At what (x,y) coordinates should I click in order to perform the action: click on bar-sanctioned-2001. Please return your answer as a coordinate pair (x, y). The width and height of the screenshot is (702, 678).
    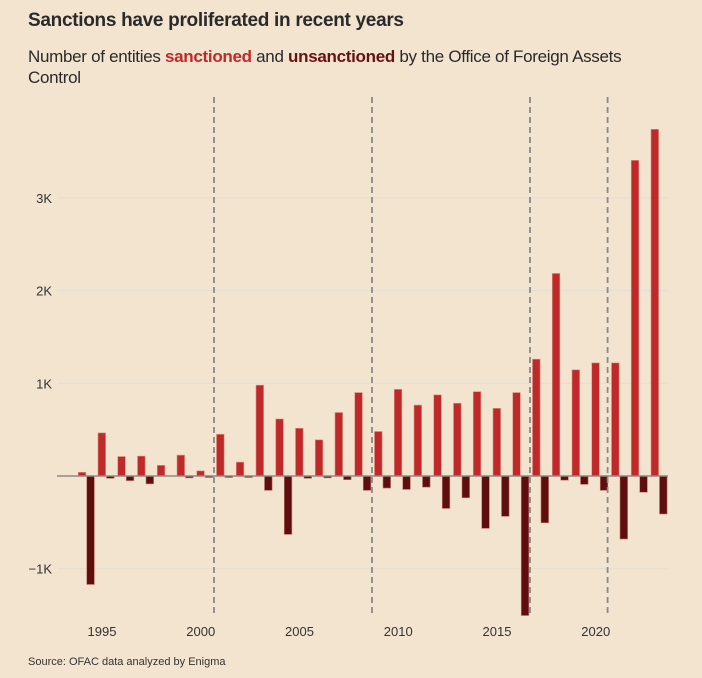
    Looking at the image, I should click on (220, 455).